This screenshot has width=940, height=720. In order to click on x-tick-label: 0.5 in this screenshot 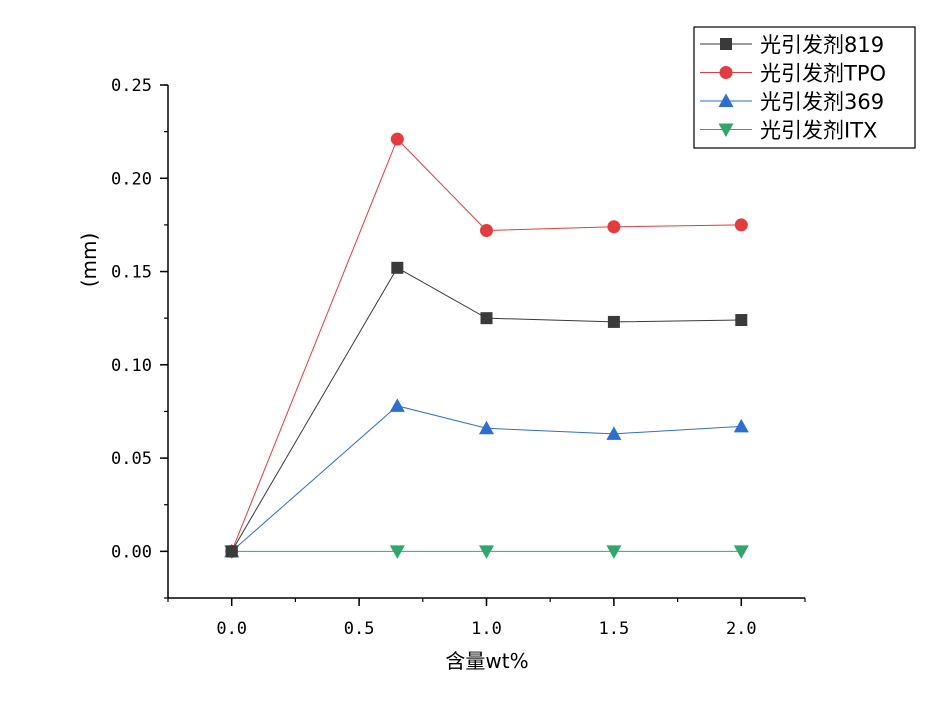, I will do `click(359, 629)`.